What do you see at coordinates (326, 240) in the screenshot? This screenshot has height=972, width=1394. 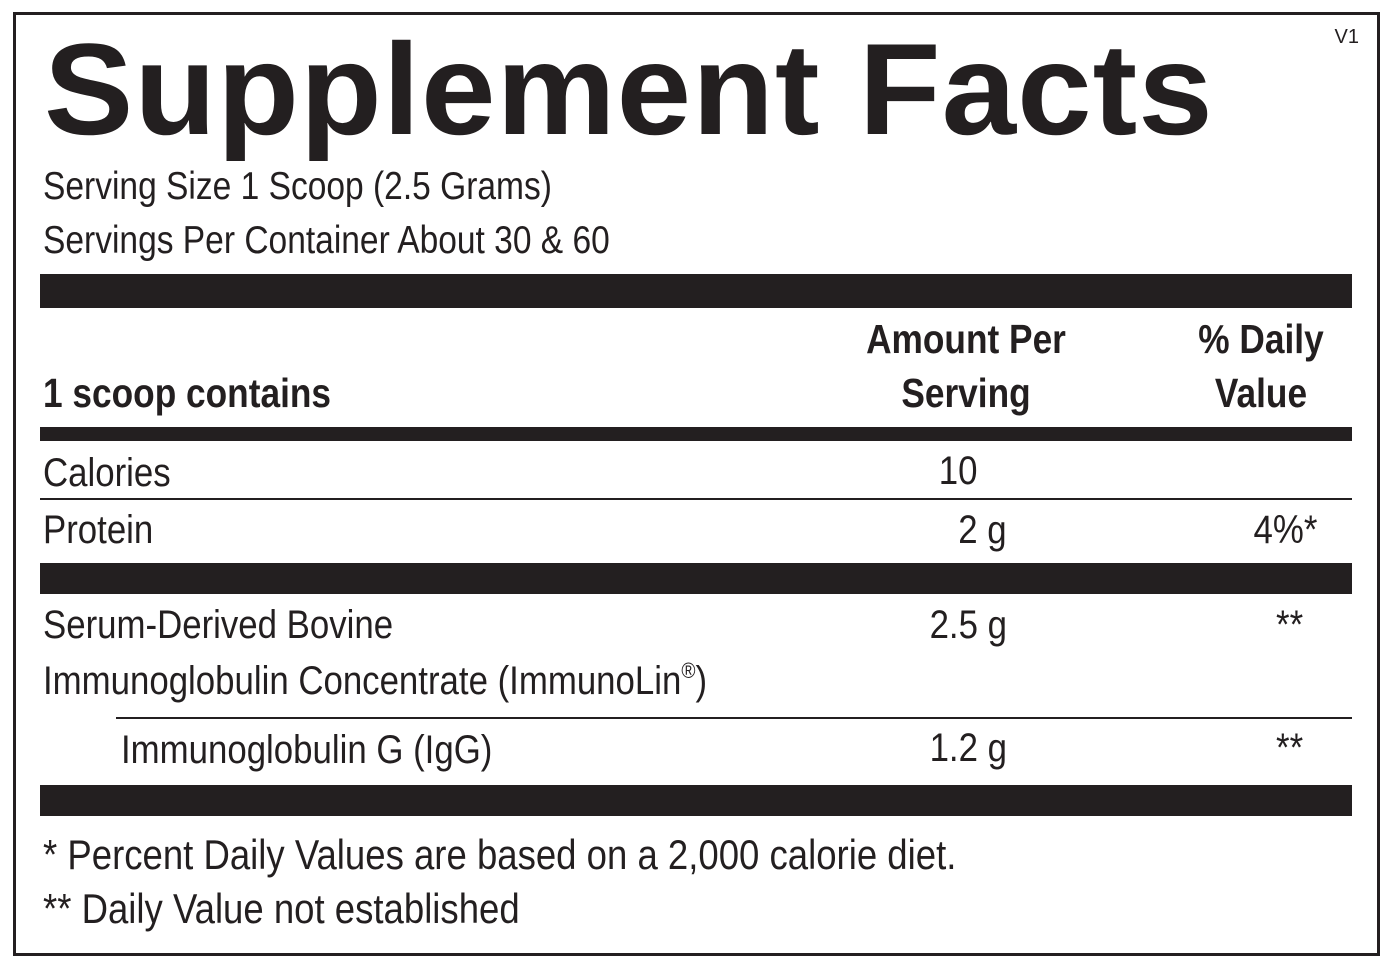 I see `servings-per-container: Servings Per Container About 30 & 60` at bounding box center [326, 240].